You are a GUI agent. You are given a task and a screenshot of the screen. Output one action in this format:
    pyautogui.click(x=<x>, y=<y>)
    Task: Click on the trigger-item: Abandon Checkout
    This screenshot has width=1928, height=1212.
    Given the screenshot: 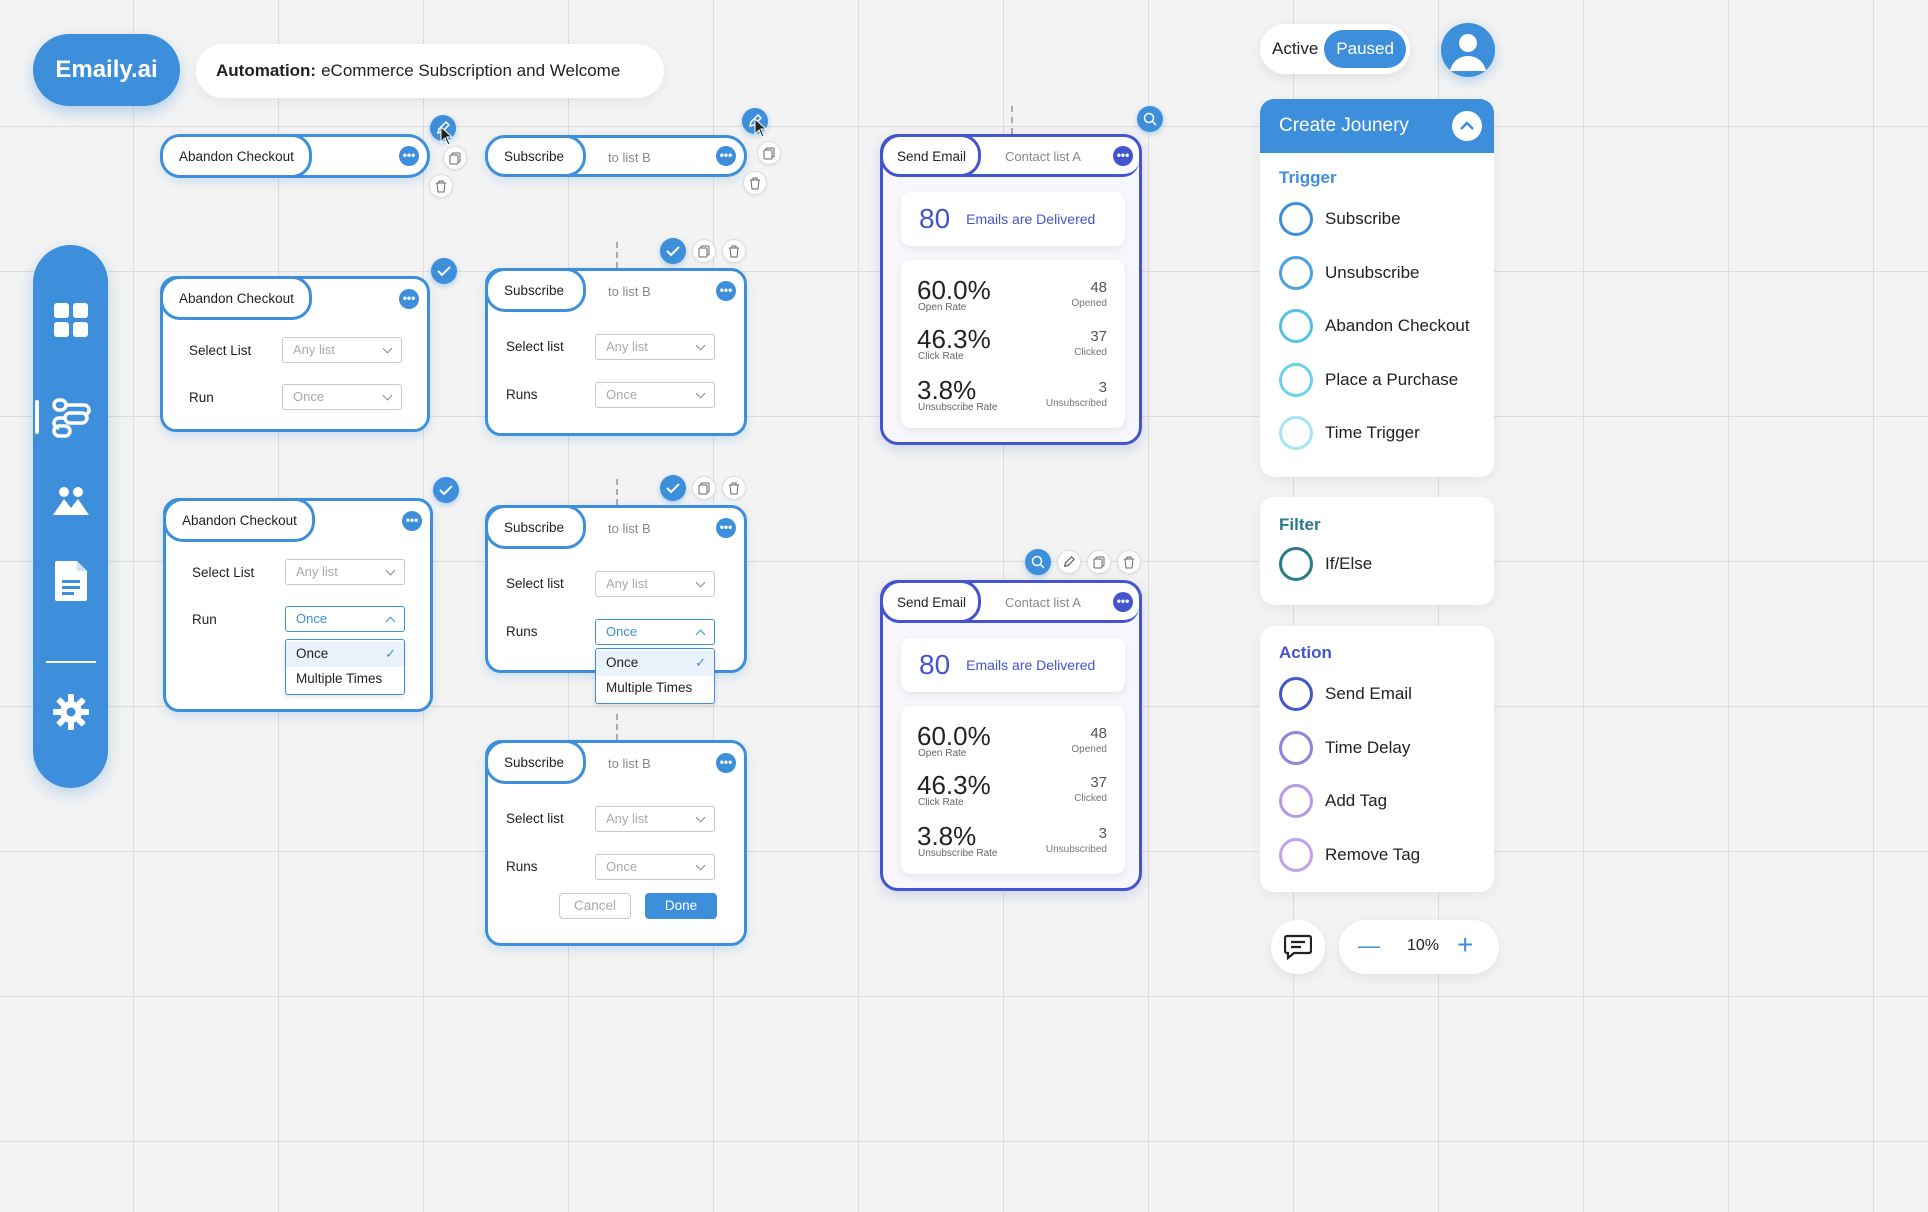 What is the action you would take?
    pyautogui.click(x=1374, y=326)
    